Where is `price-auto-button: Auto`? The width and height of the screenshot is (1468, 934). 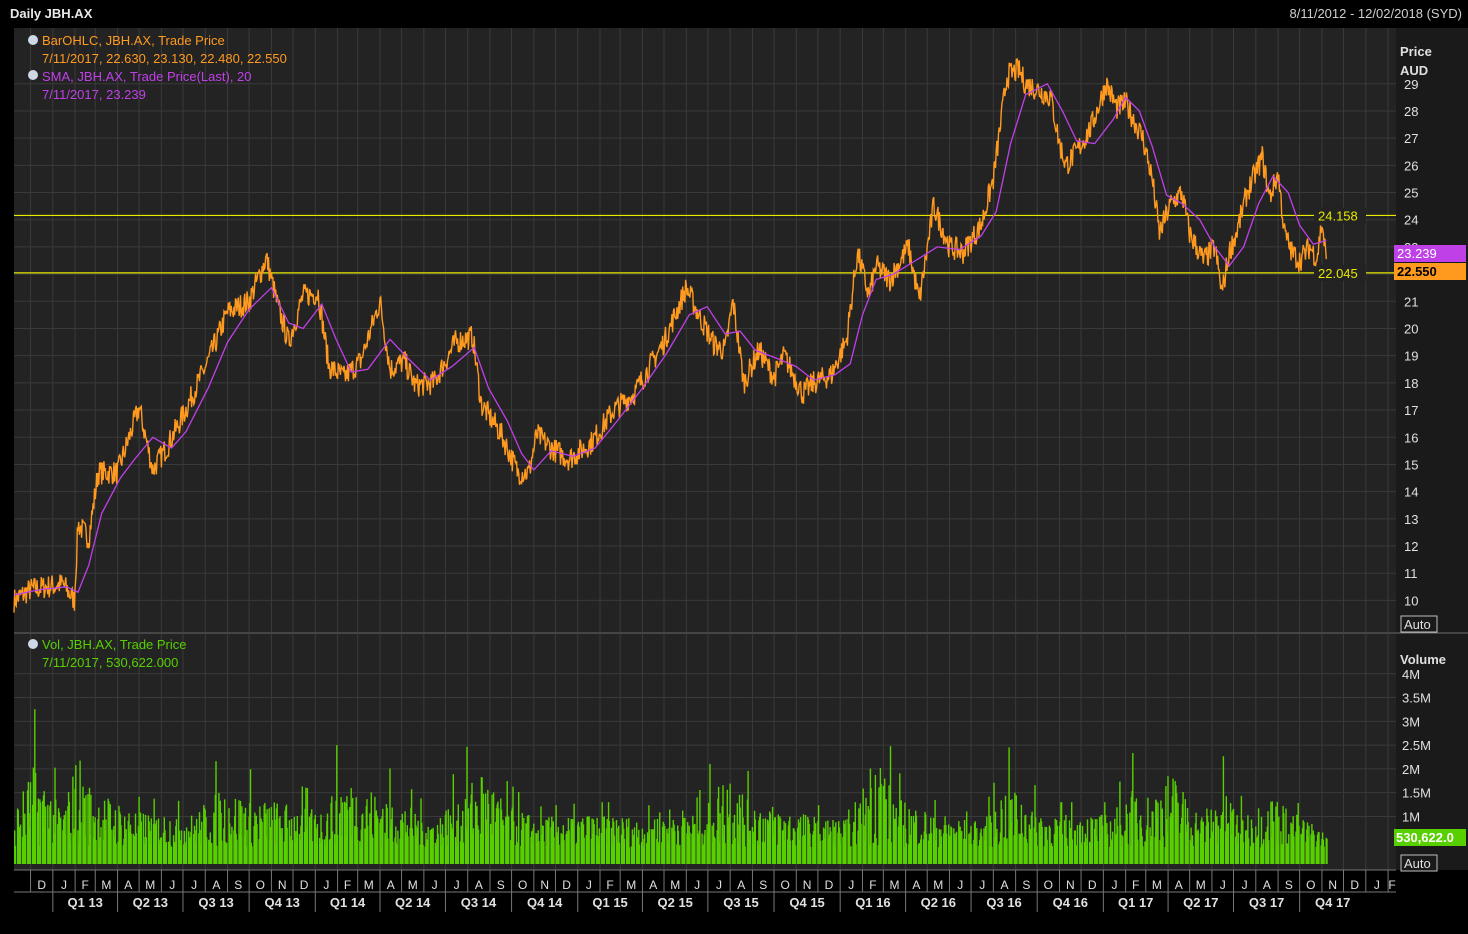 price-auto-button: Auto is located at coordinates (1419, 624).